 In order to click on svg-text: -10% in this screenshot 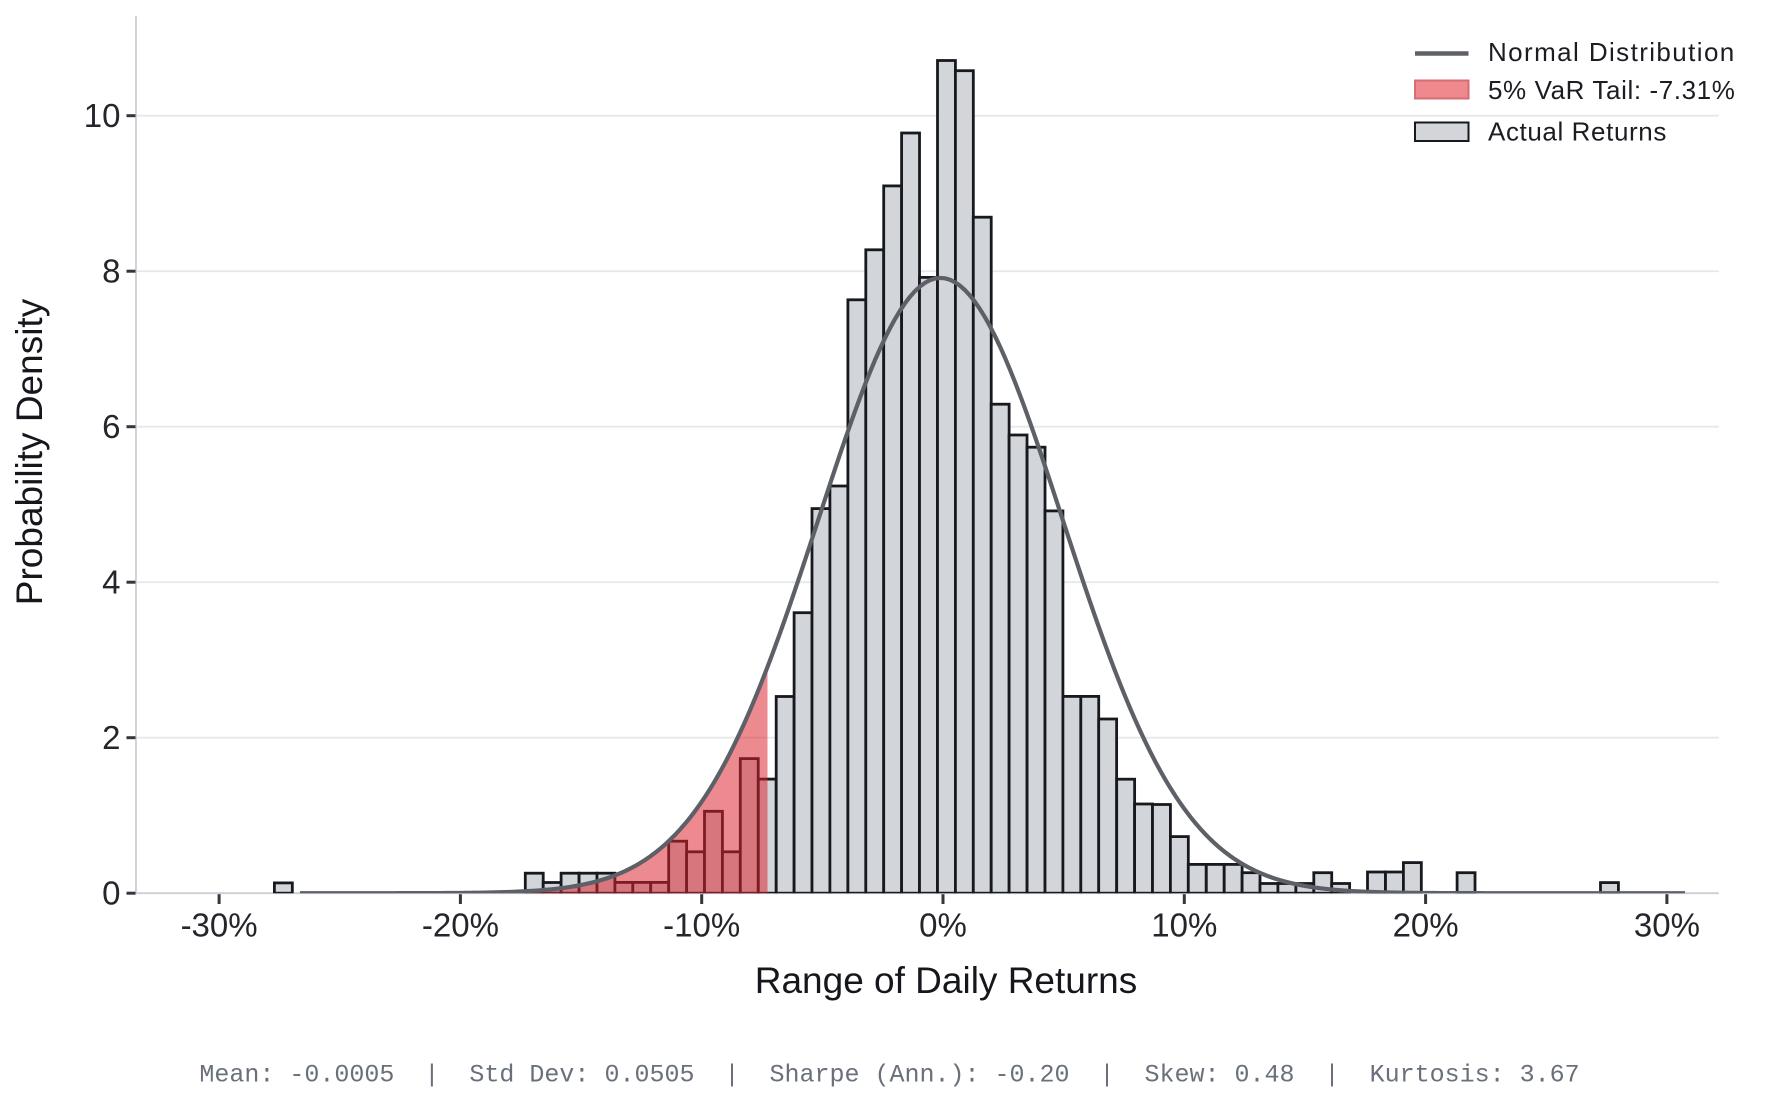, I will do `click(701, 925)`.